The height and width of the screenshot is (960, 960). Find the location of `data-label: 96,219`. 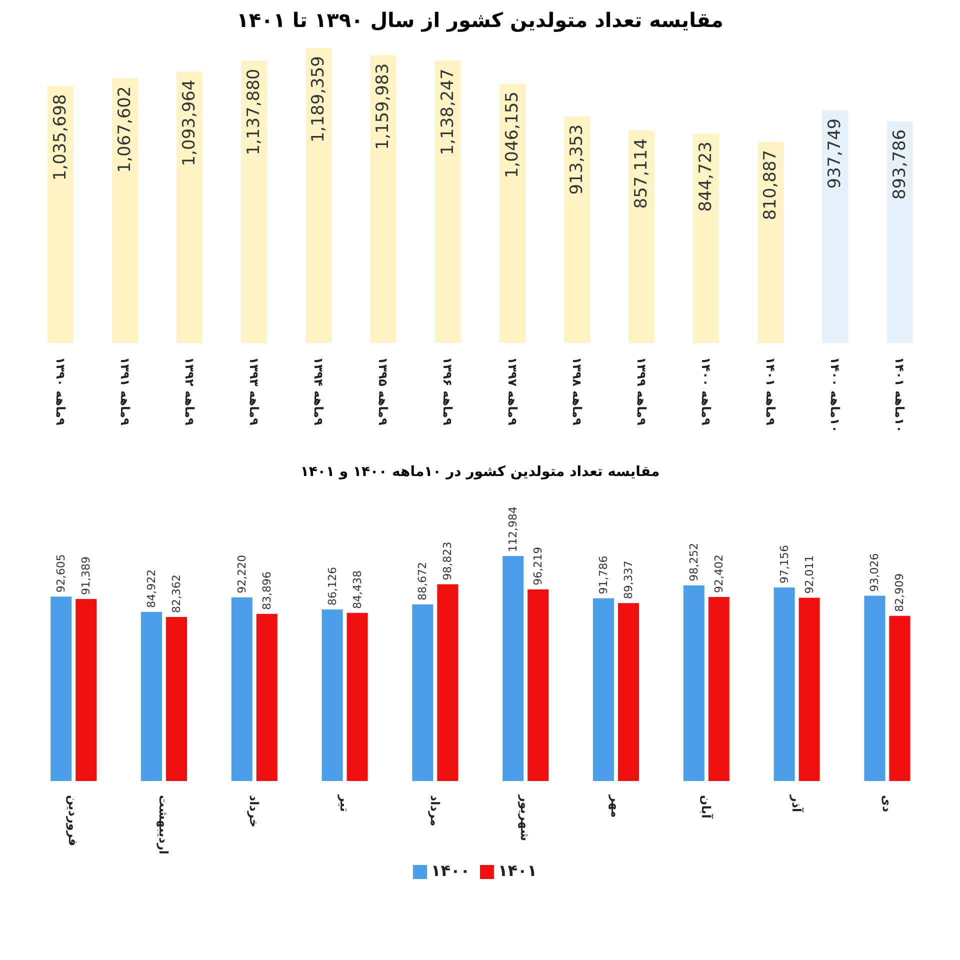

data-label: 96,219 is located at coordinates (538, 566).